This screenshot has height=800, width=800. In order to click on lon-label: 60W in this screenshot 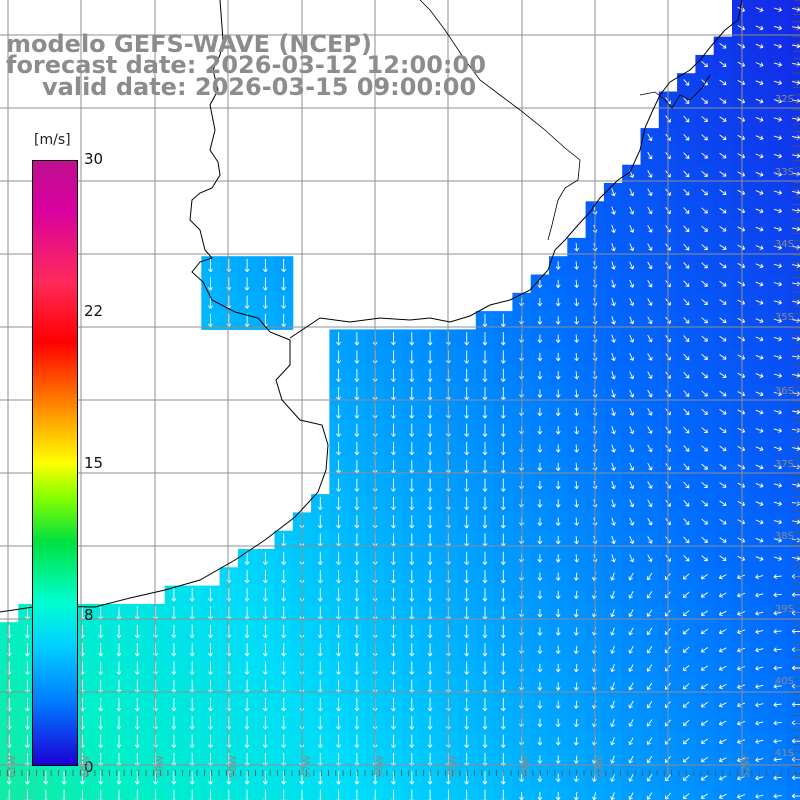, I will do `click(86, 766)`.